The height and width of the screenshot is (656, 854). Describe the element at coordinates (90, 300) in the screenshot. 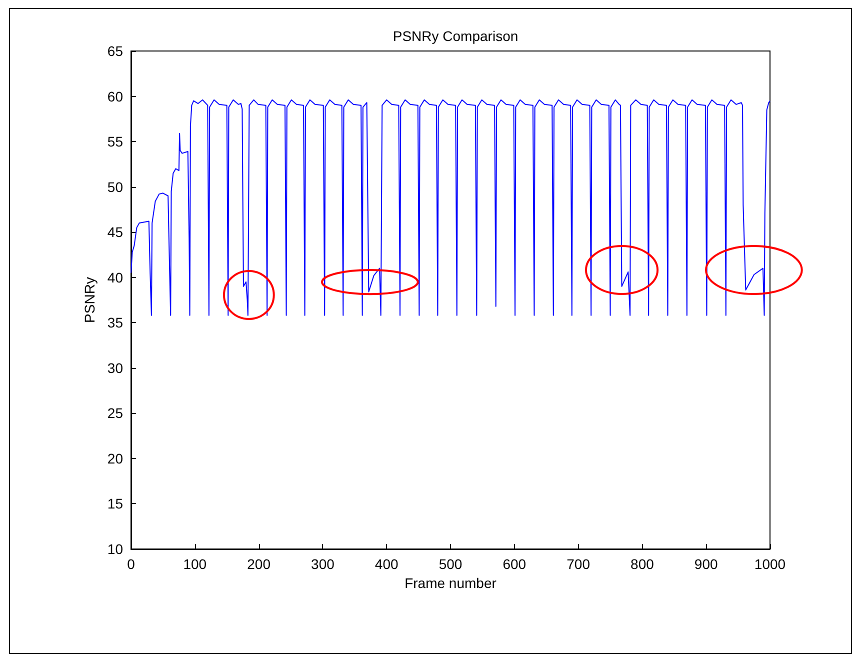

I see `y-axis-title: PSNRy` at that location.